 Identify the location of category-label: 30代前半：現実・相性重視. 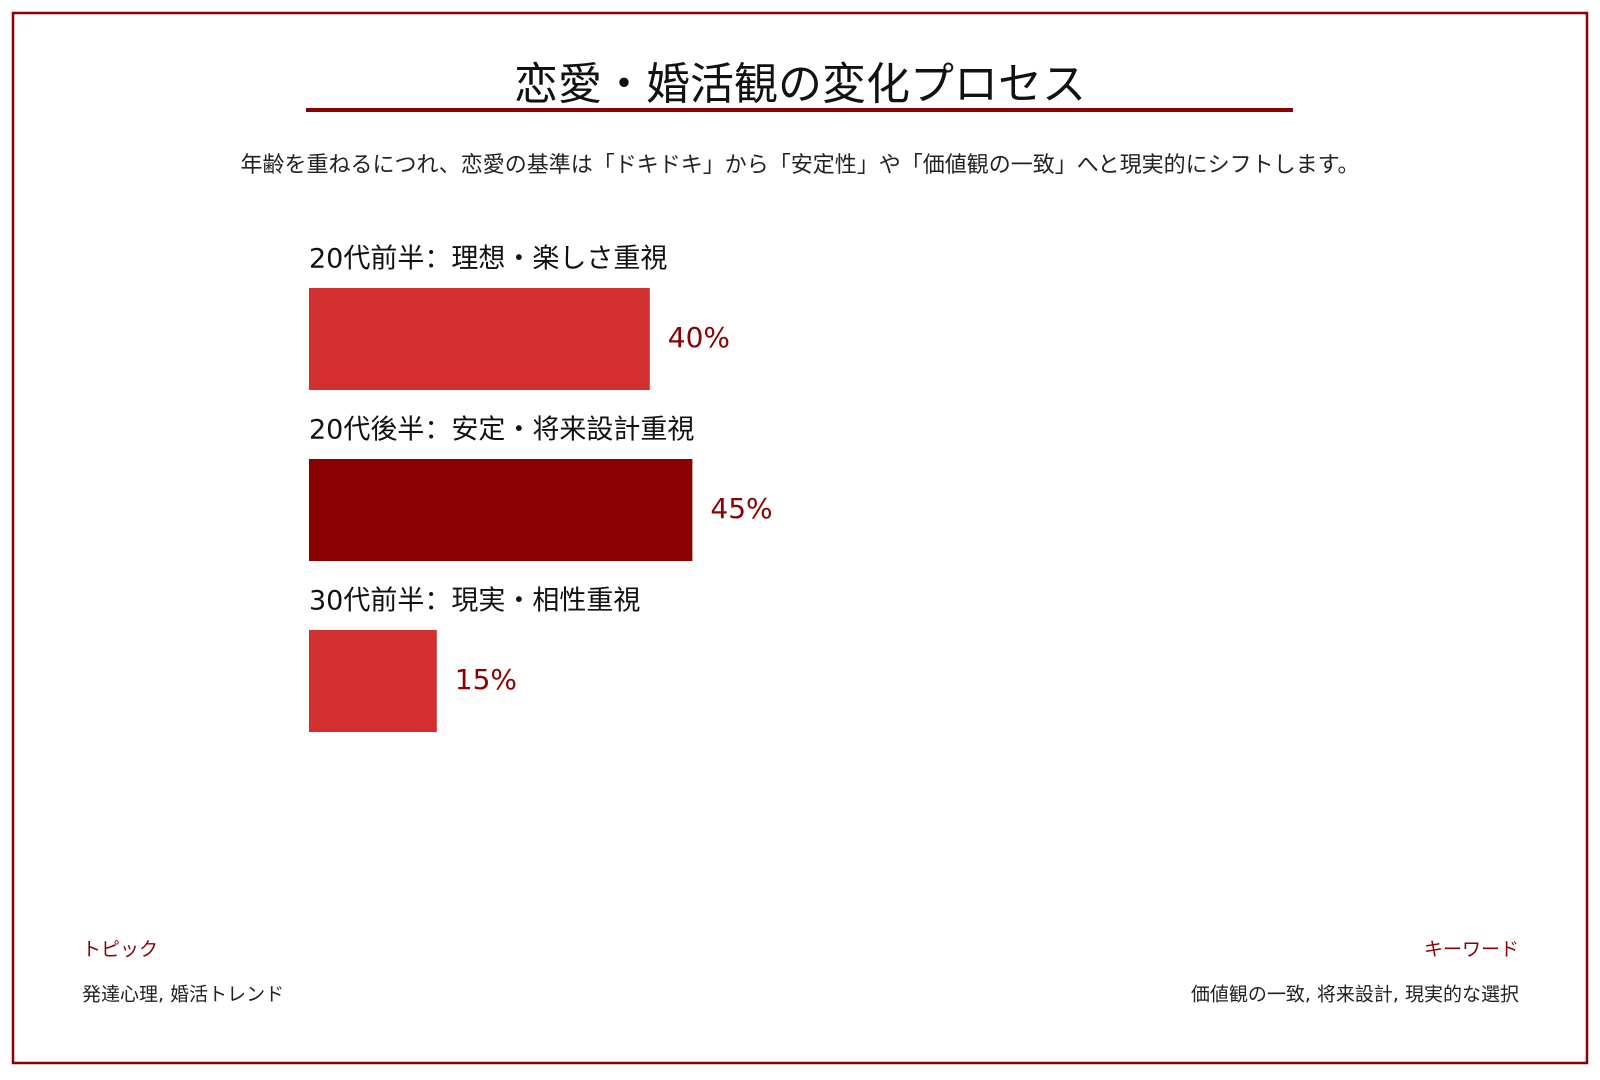
(474, 601).